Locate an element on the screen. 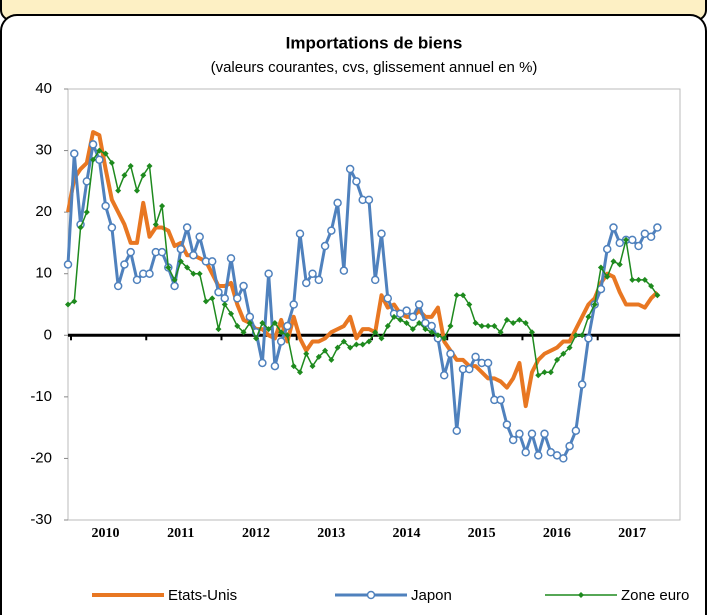 The height and width of the screenshot is (615, 707). x-tick-label: 2012 is located at coordinates (256, 533).